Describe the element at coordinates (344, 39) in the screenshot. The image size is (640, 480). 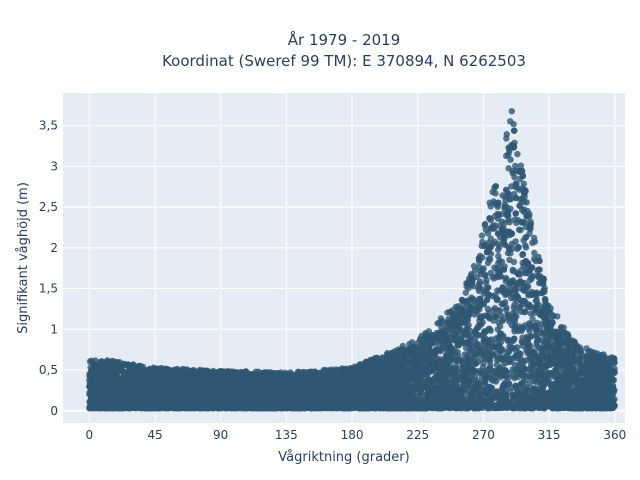
I see `chart-title-line1: År 1979 - 2019` at that location.